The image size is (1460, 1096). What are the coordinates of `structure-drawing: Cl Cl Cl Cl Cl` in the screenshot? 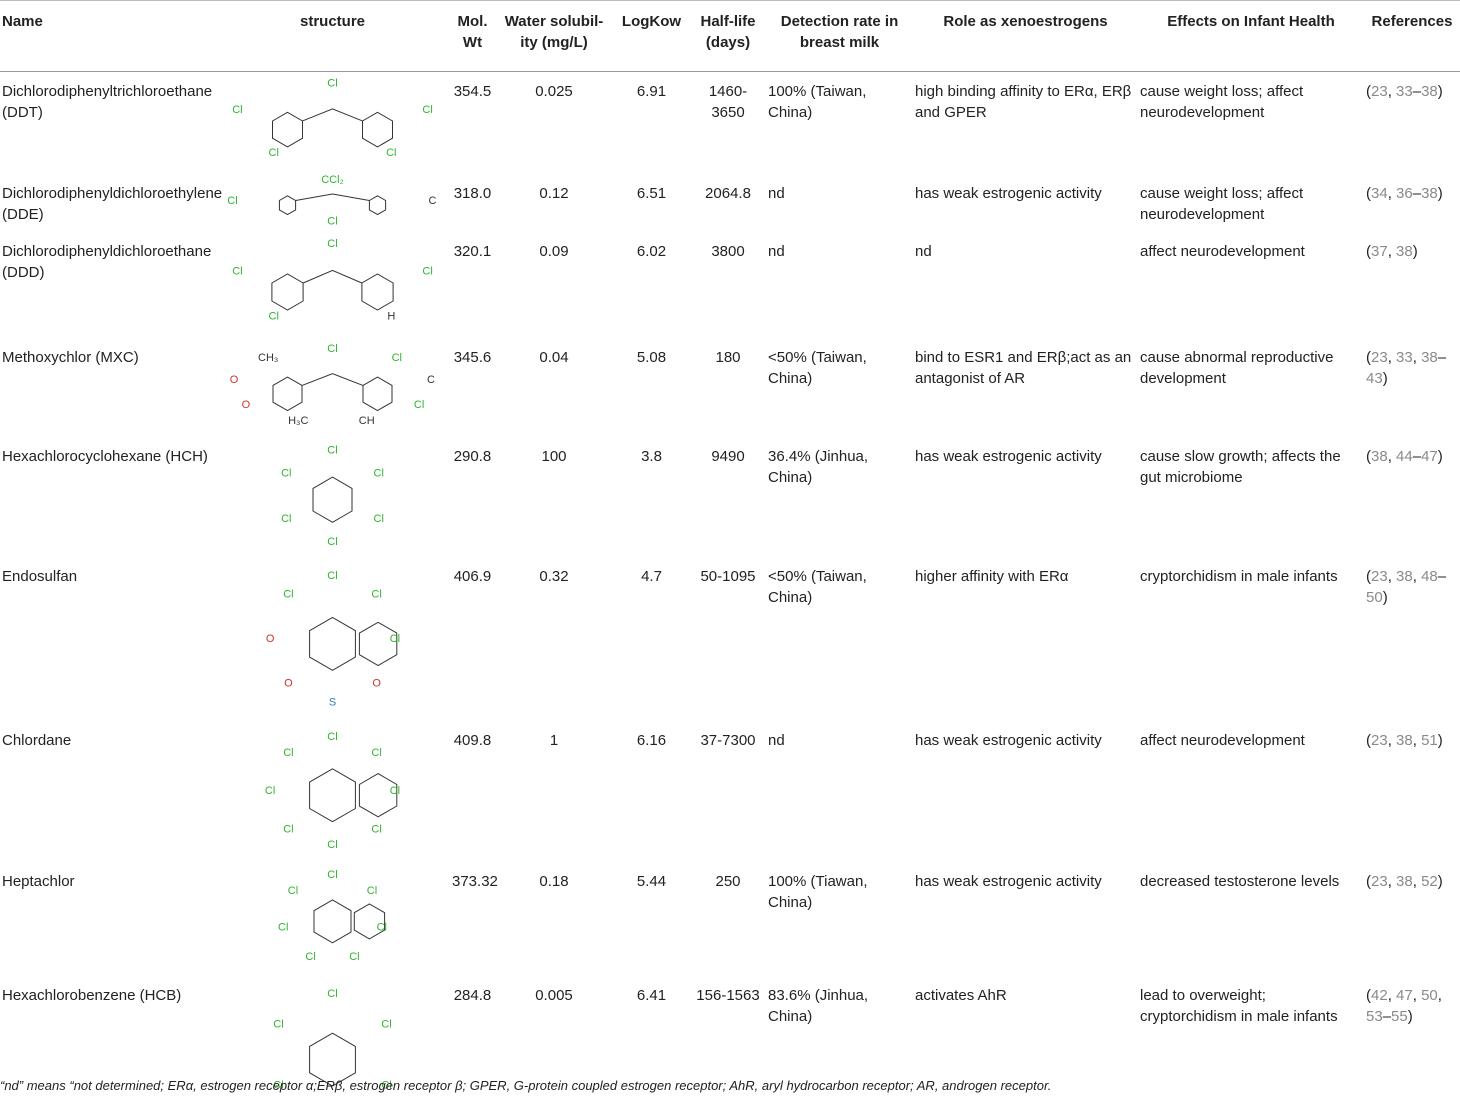 It's located at (332, 118).